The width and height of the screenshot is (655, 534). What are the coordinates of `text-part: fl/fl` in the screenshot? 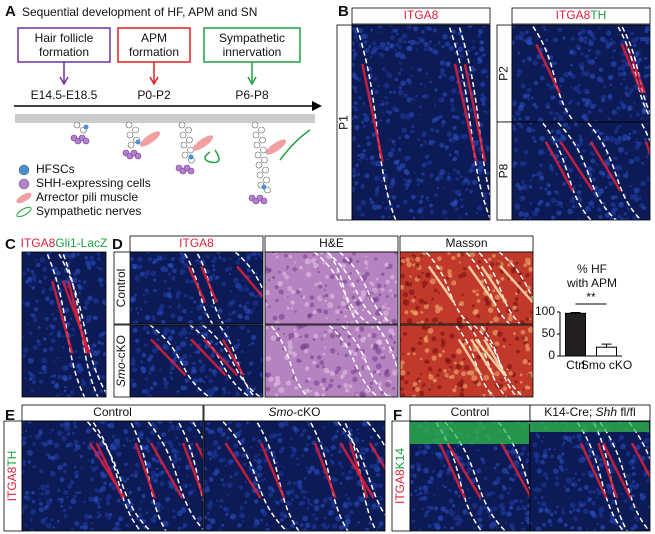 It's located at (626, 412).